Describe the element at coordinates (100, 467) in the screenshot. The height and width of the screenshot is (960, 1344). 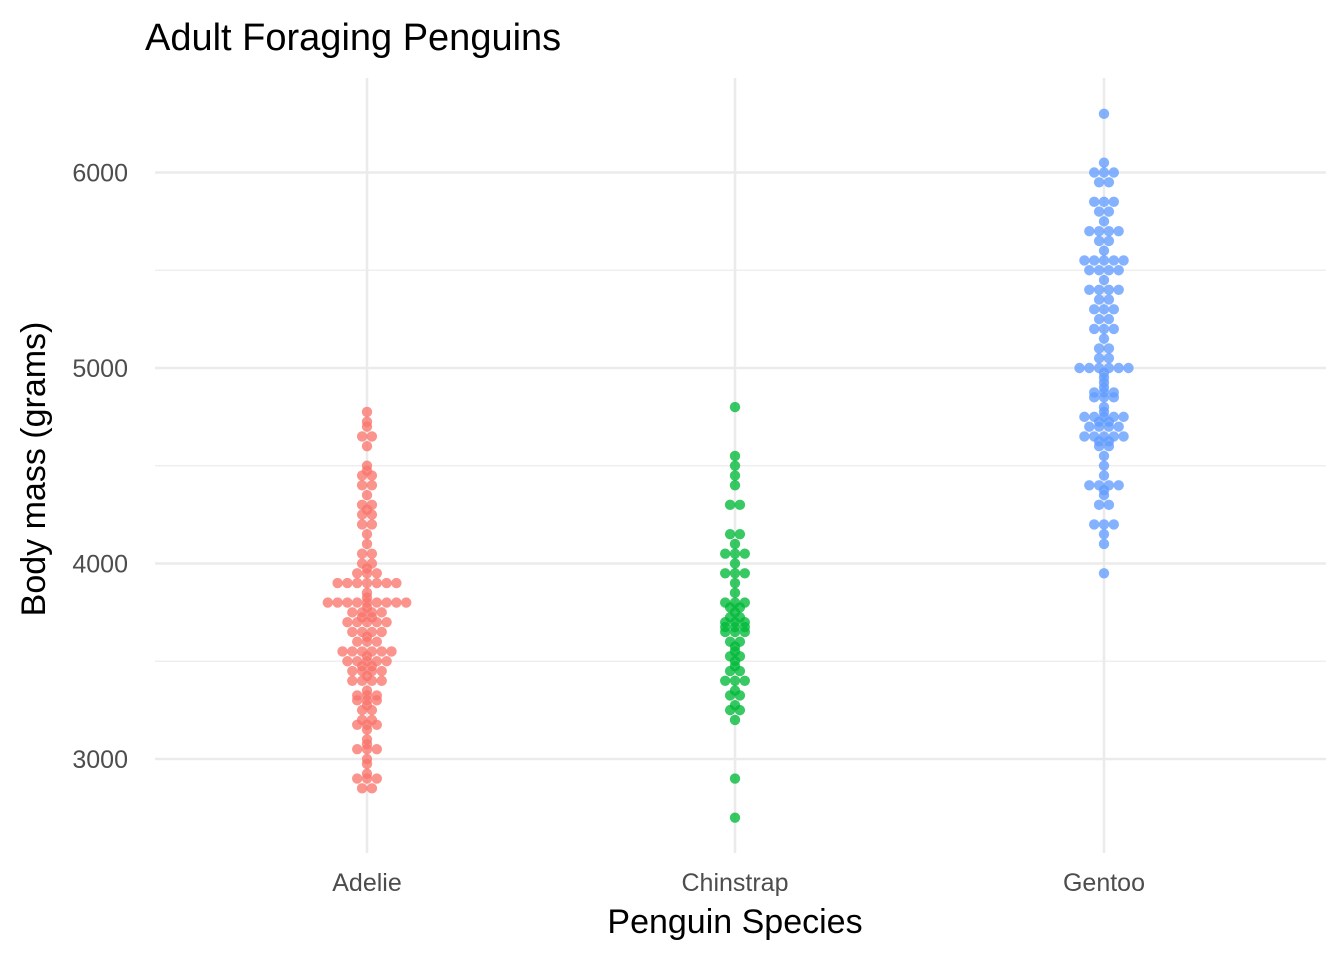
I see `y-axis-ticks: 3000 4000 5000 6000` at that location.